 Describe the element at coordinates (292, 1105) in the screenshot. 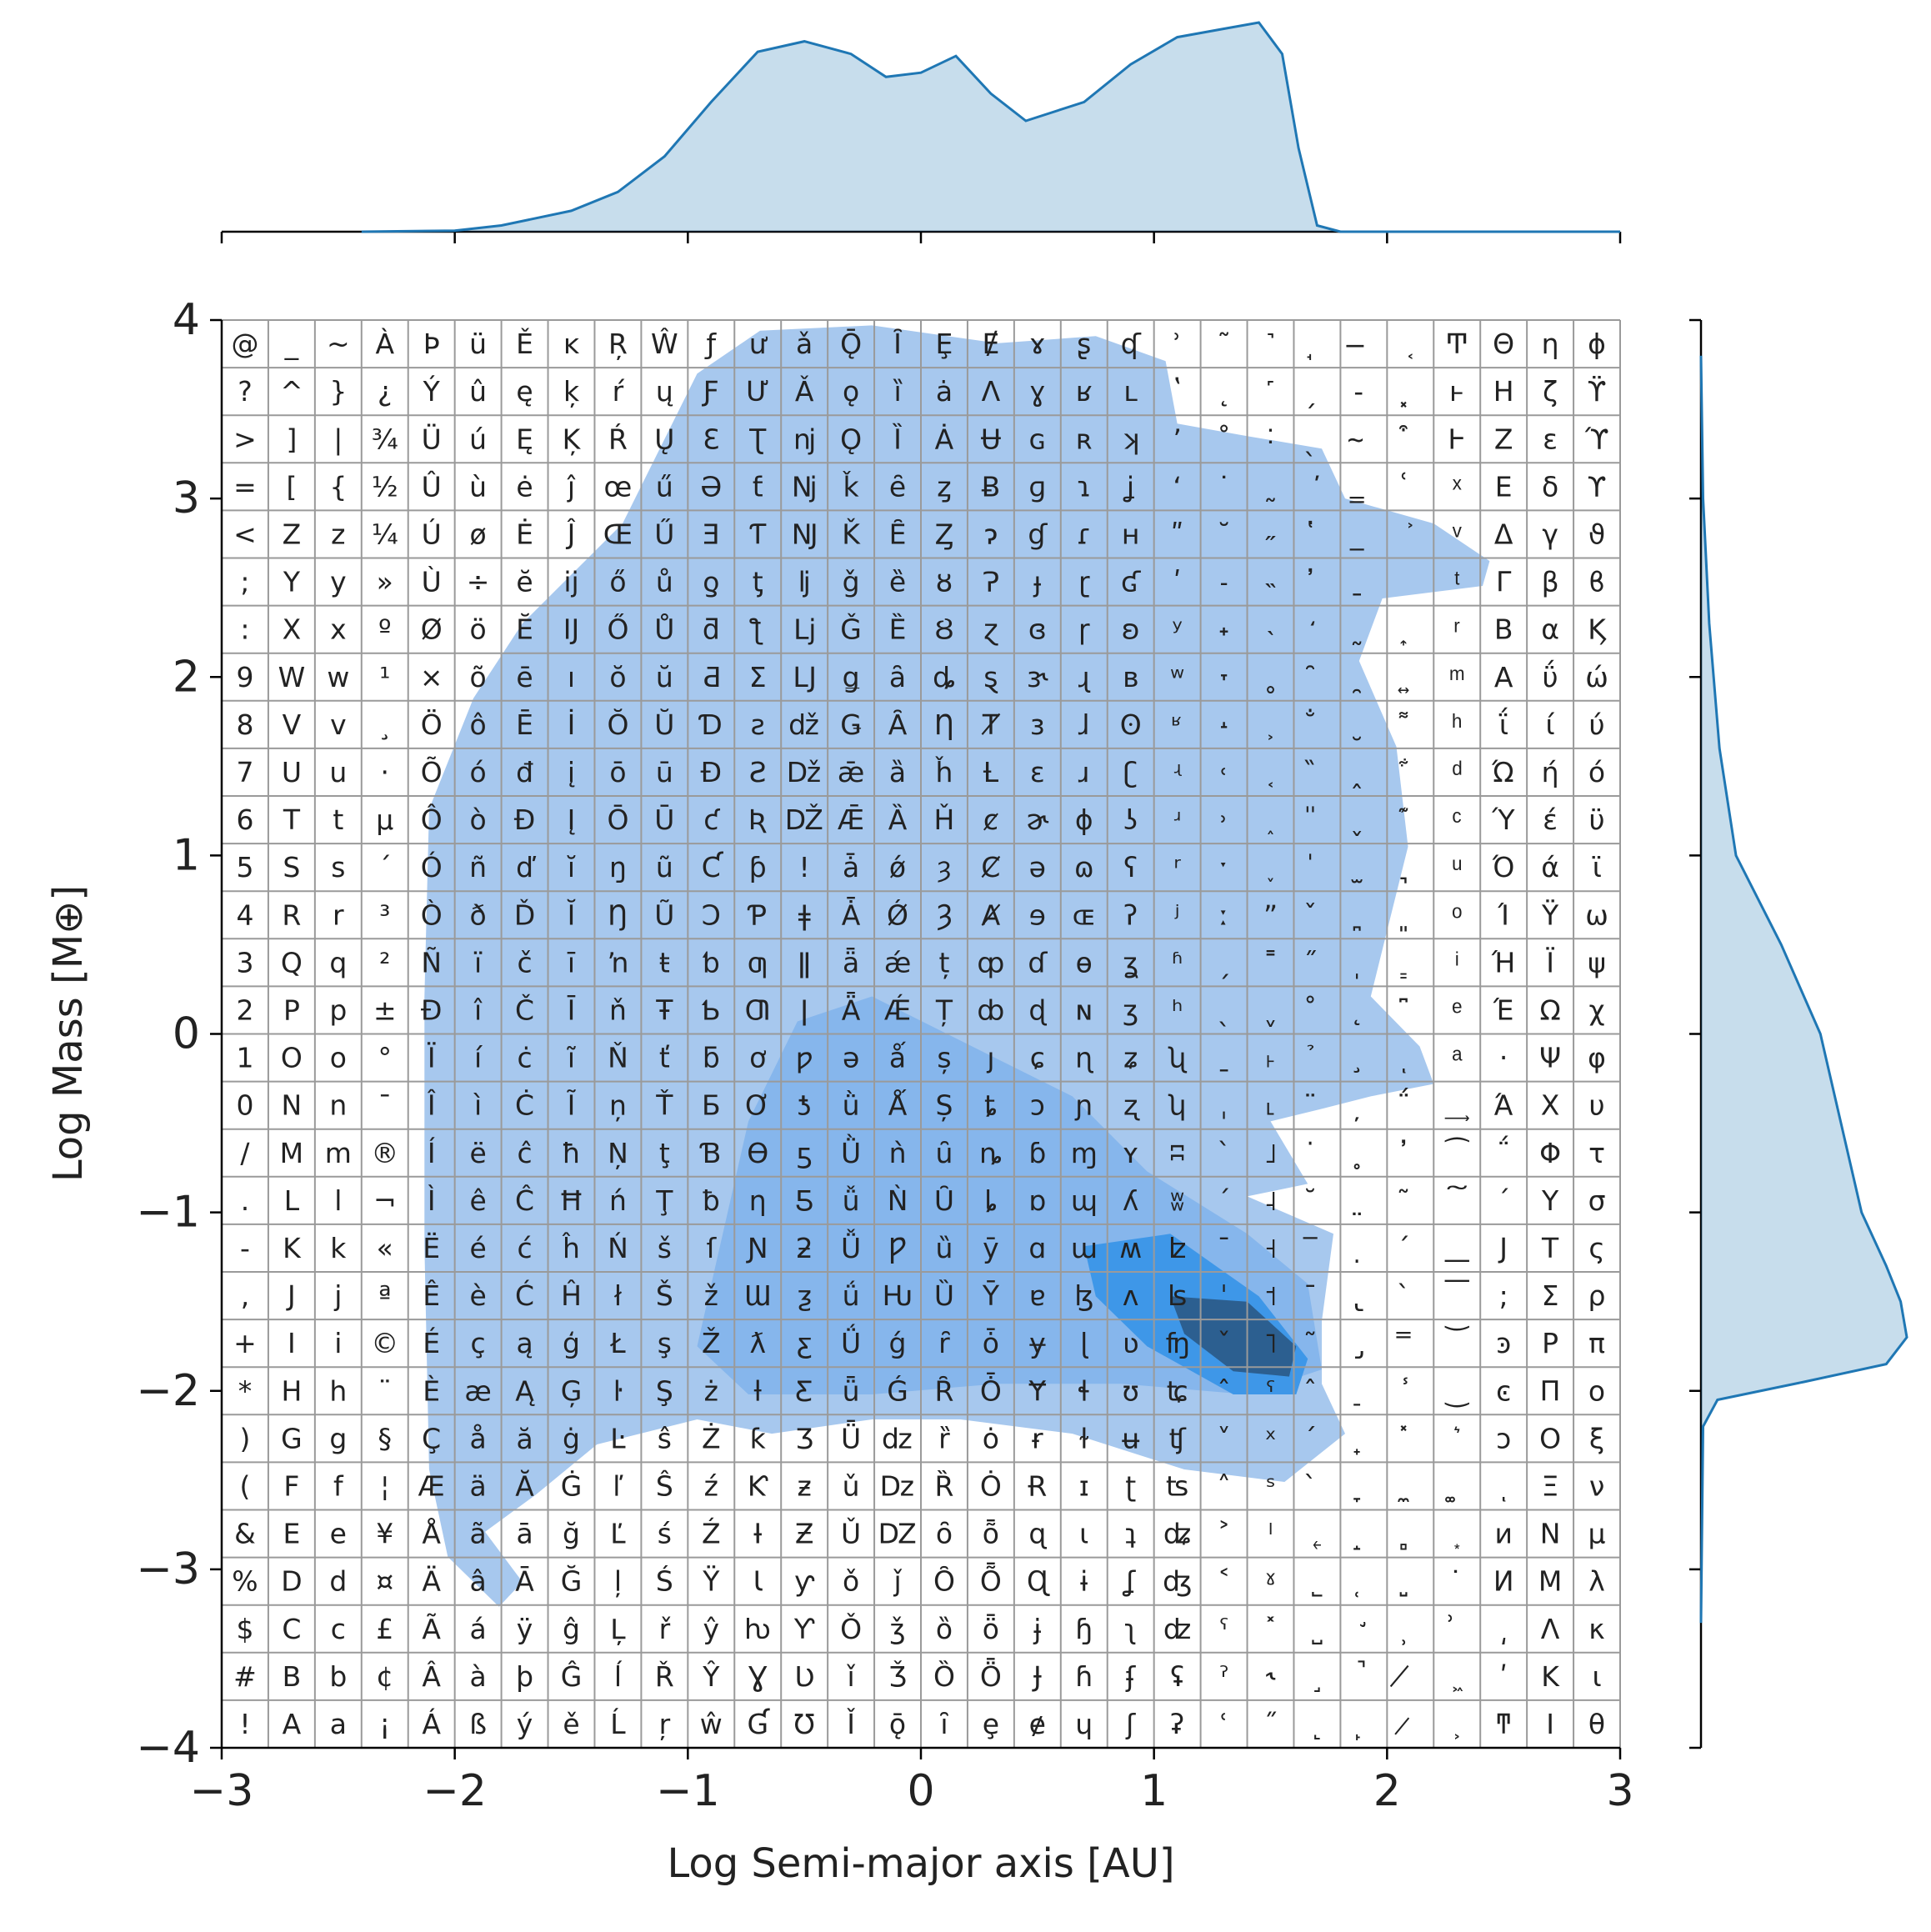

I see `glyph: N` at that location.